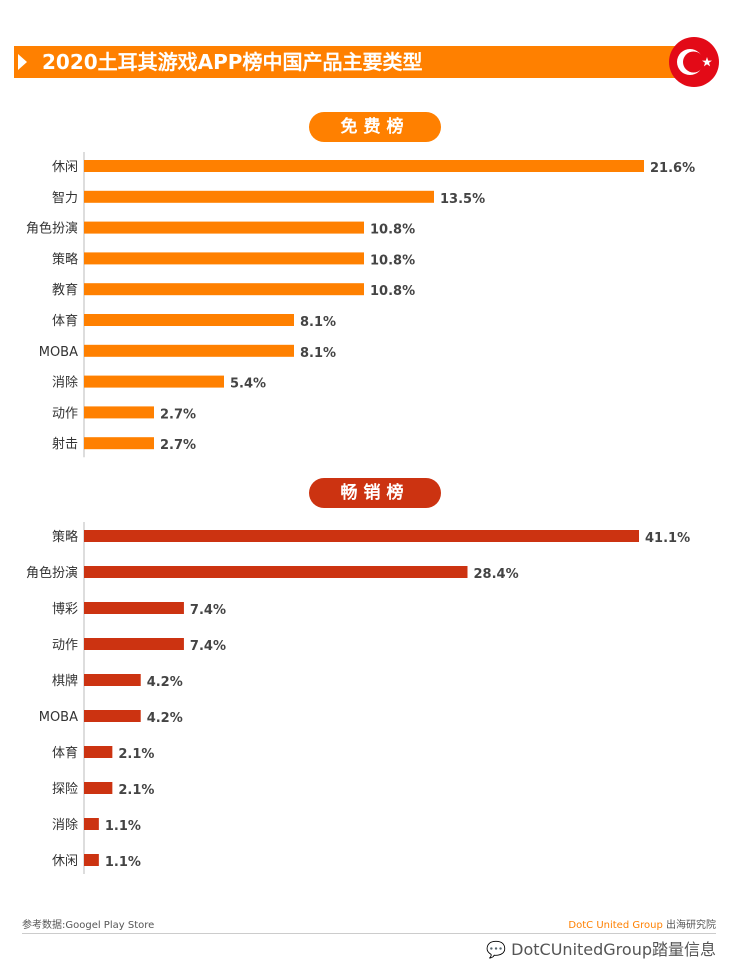  I want to click on value-label: 5.4%, so click(248, 384).